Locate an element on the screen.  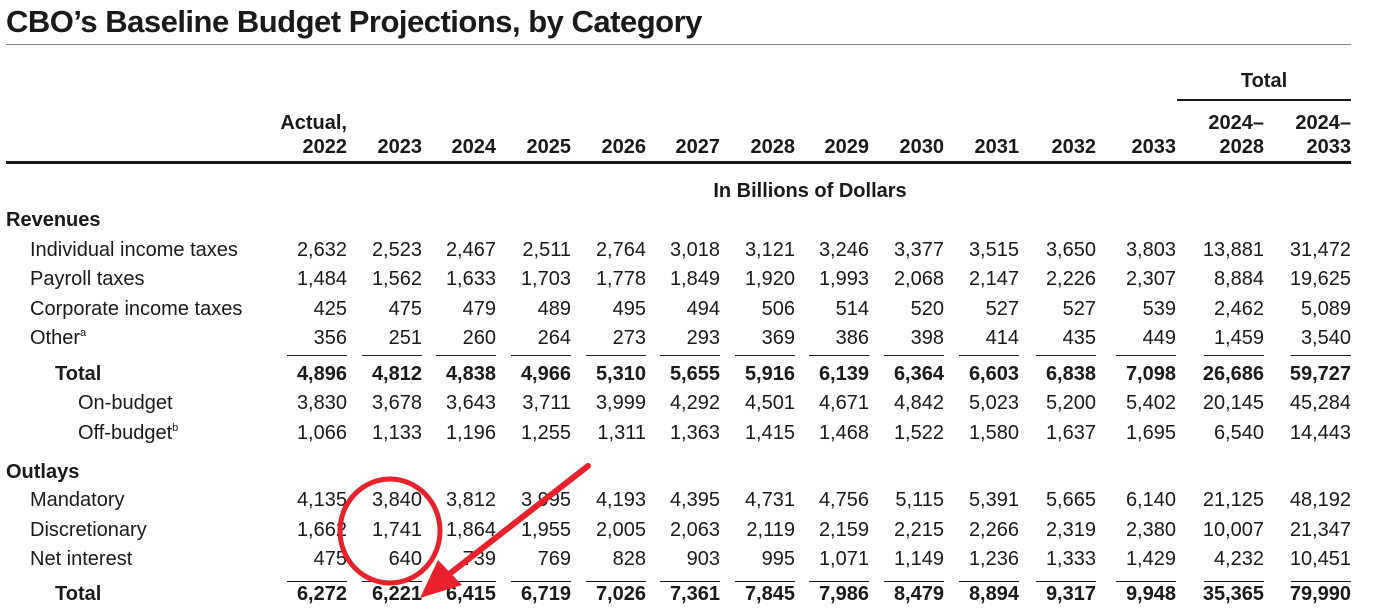
table-cell: 3,246 is located at coordinates (843, 250).